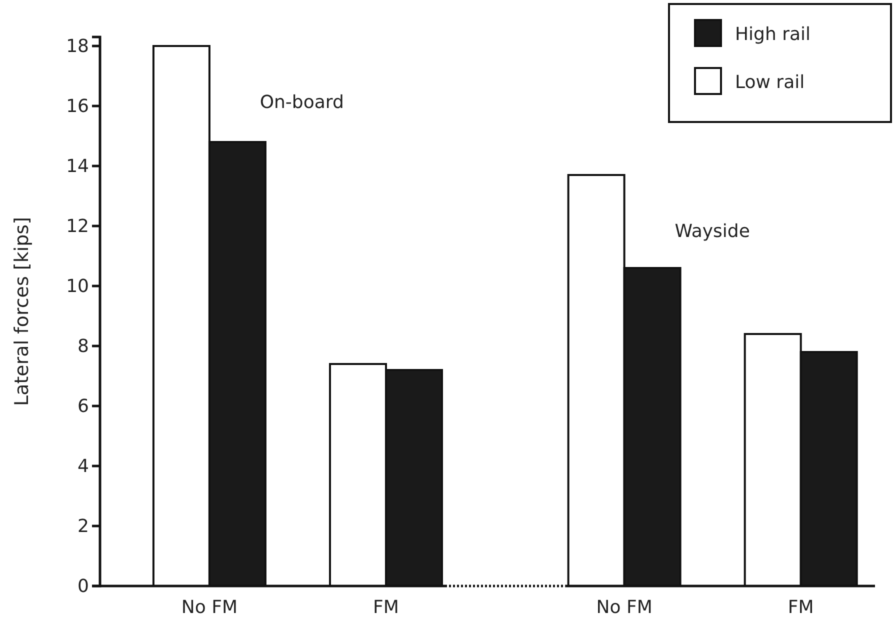 The width and height of the screenshot is (895, 624). I want to click on y-tick-label: 10, so click(77, 286).